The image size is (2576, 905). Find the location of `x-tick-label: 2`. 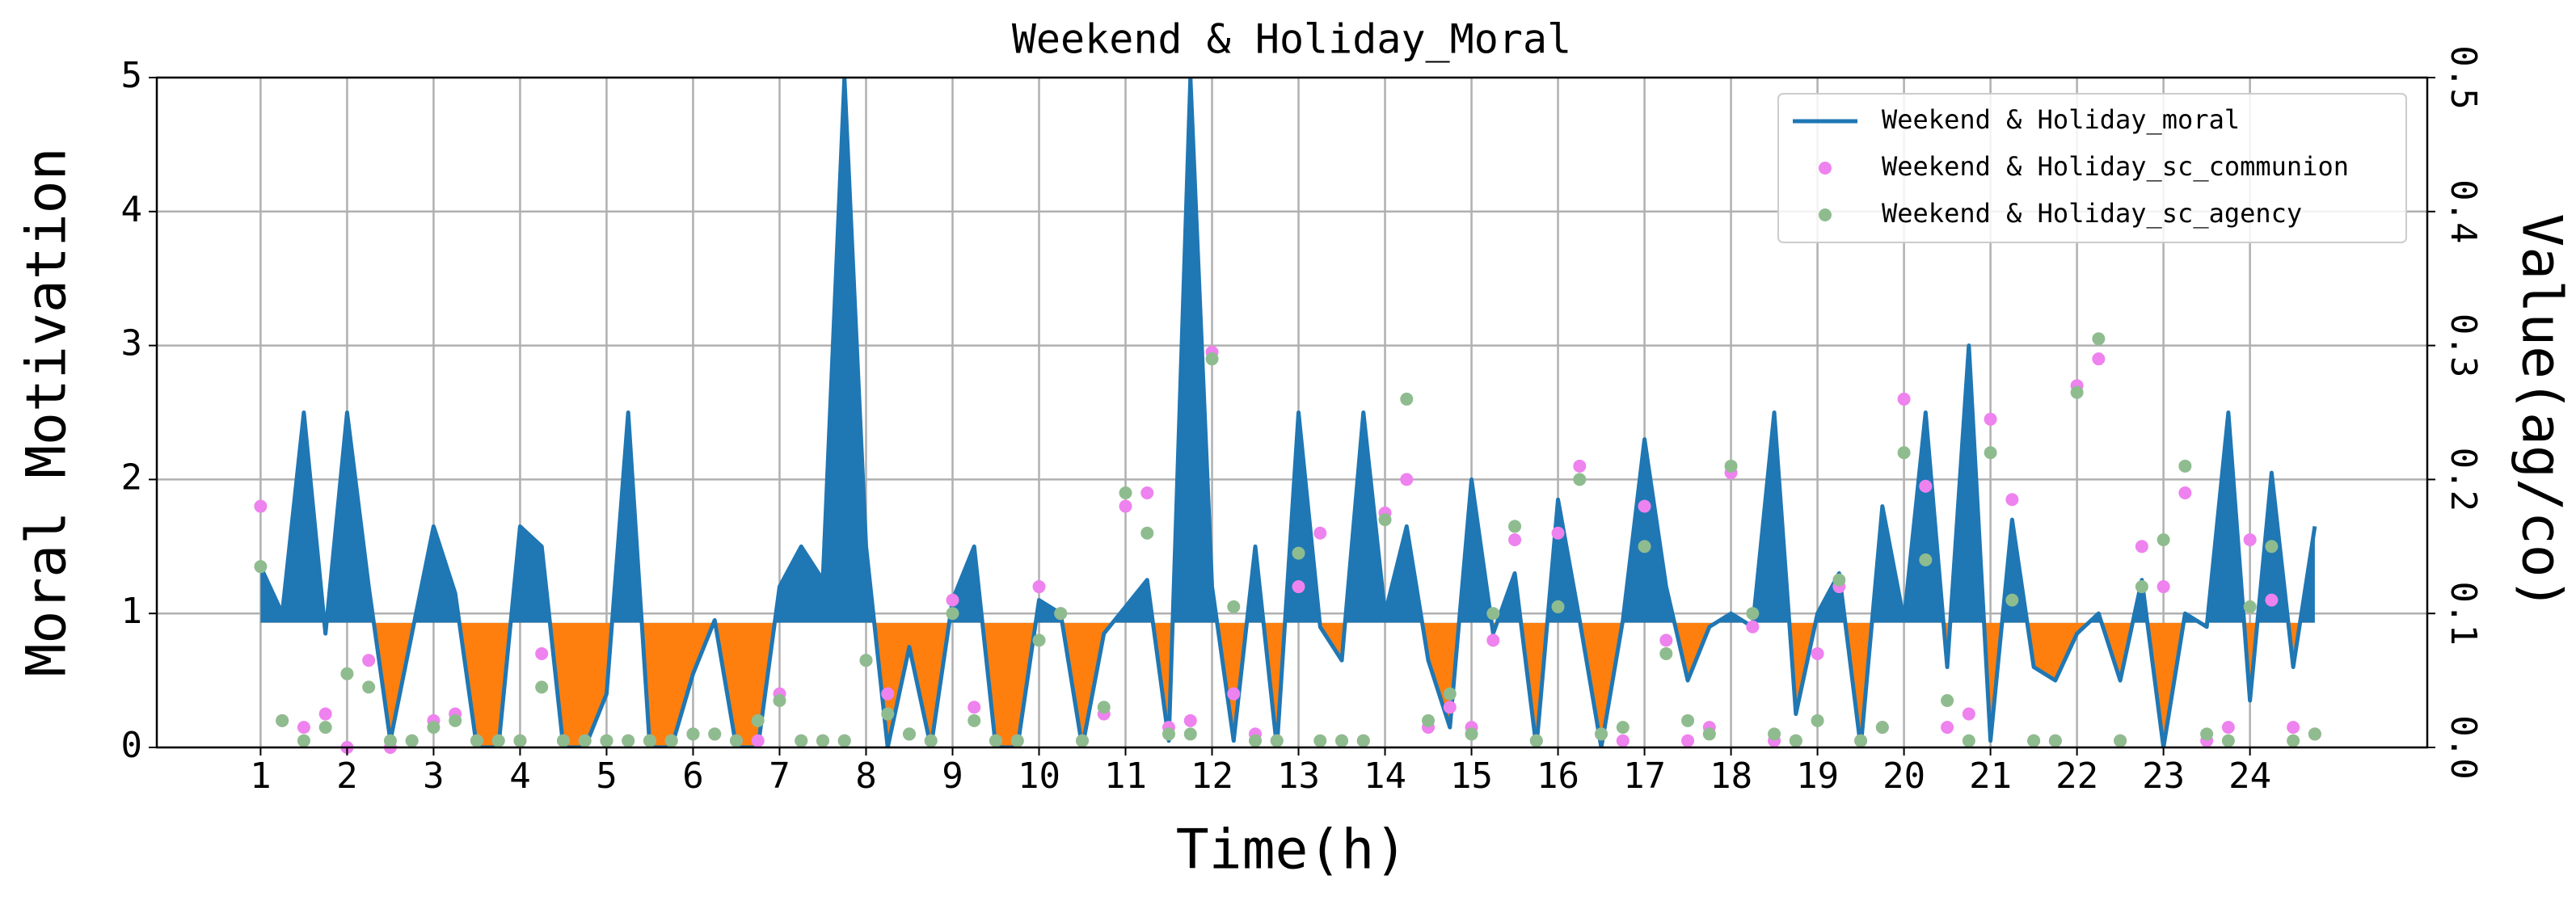

x-tick-label: 2 is located at coordinates (347, 776).